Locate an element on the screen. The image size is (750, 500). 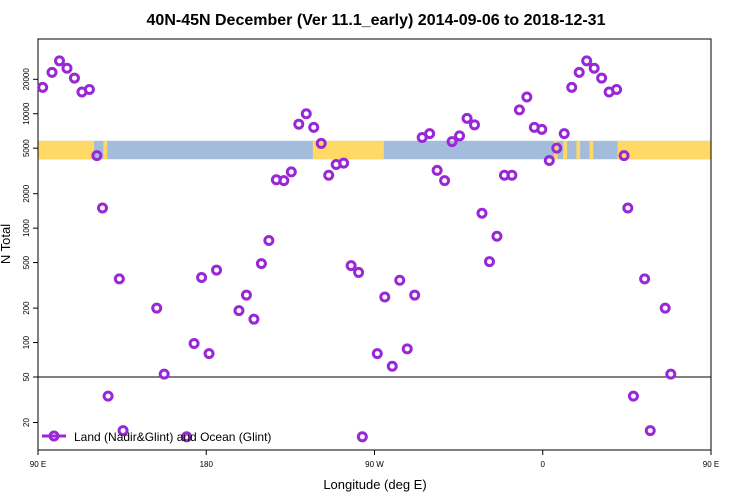
land-ocean-band is located at coordinates (374, 150).